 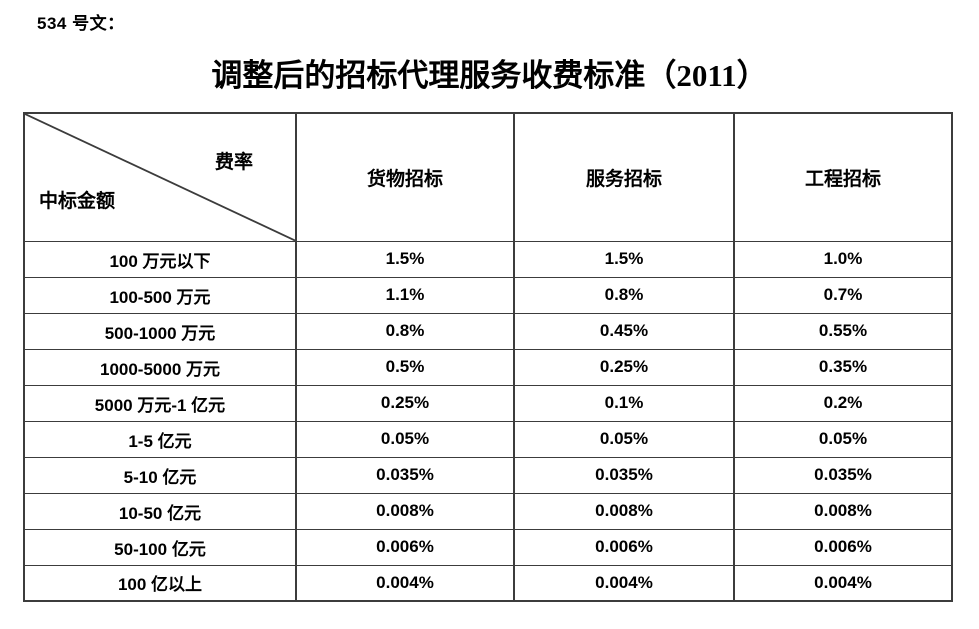 I want to click on row-label-cell: 500-1000 万元, so click(x=160, y=331).